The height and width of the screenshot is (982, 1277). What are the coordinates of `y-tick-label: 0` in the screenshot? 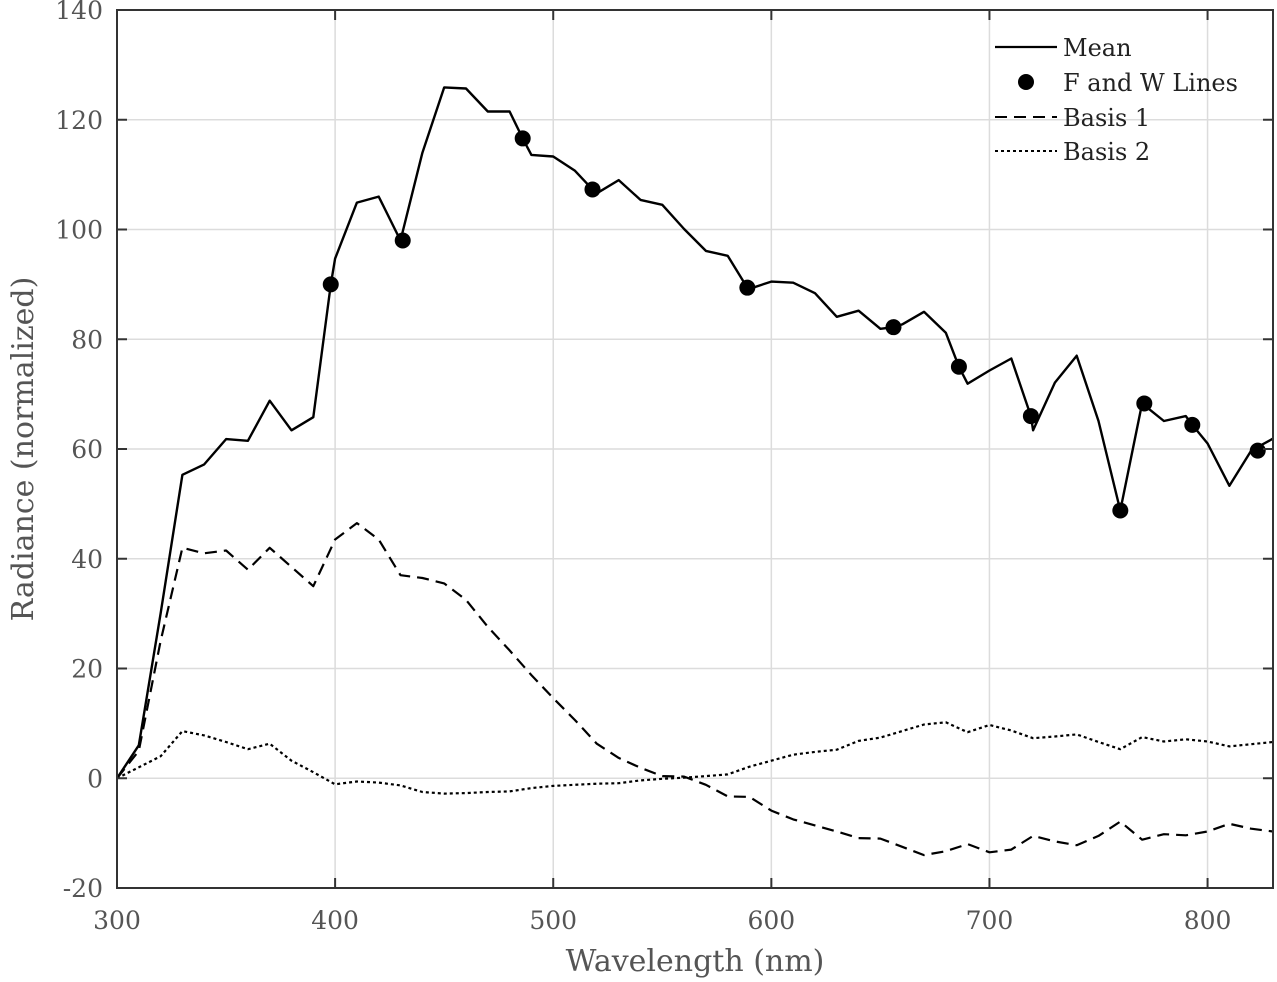 It's located at (95, 778).